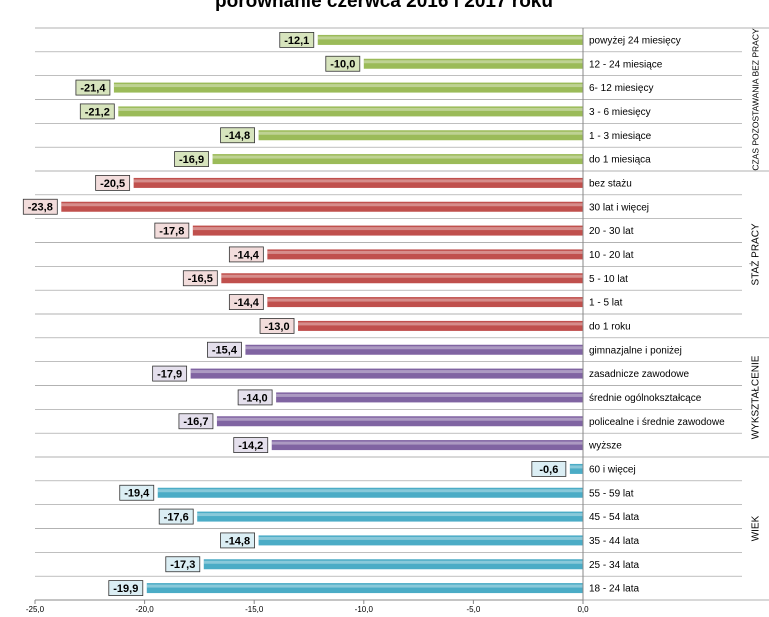  I want to click on category-label: 1 - 3 miesiące, so click(620, 136).